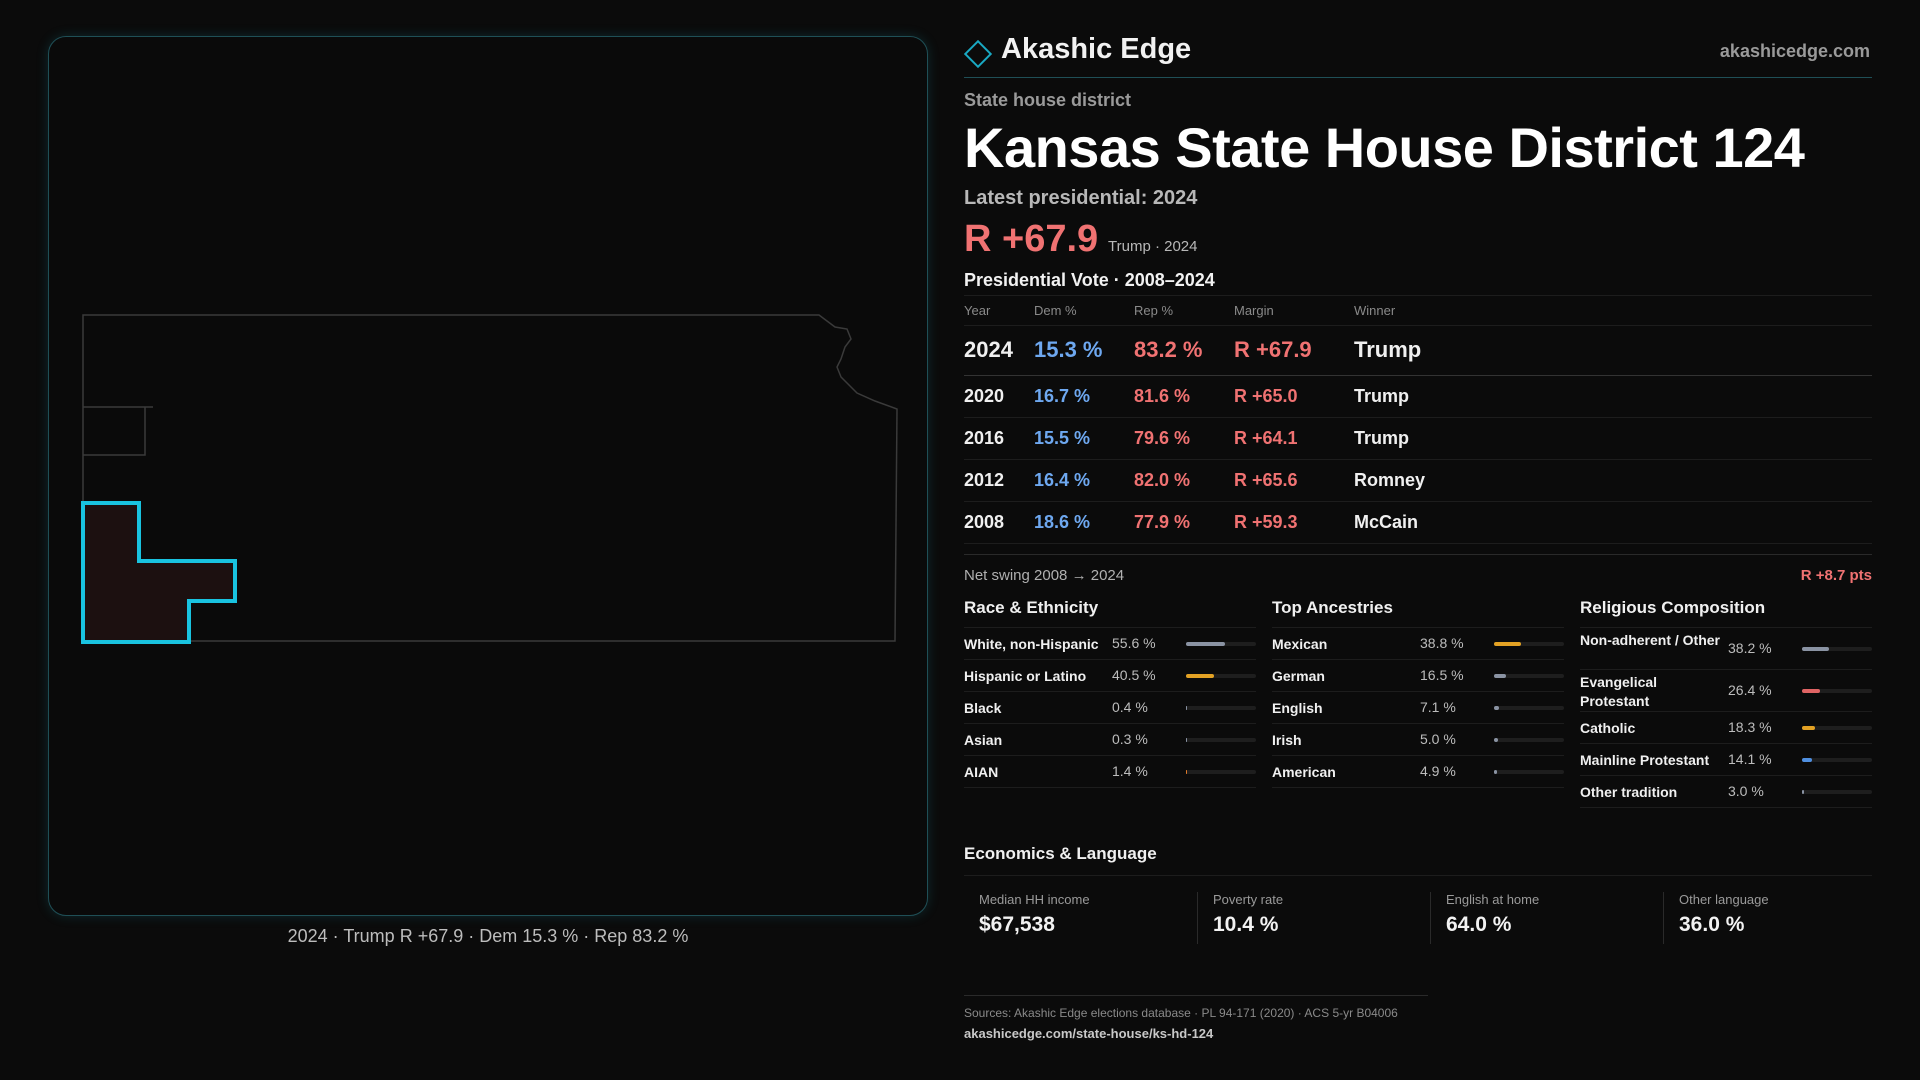 This screenshot has height=1080, width=1920. What do you see at coordinates (1184, 310) in the screenshot?
I see `header-rep: Rep %` at bounding box center [1184, 310].